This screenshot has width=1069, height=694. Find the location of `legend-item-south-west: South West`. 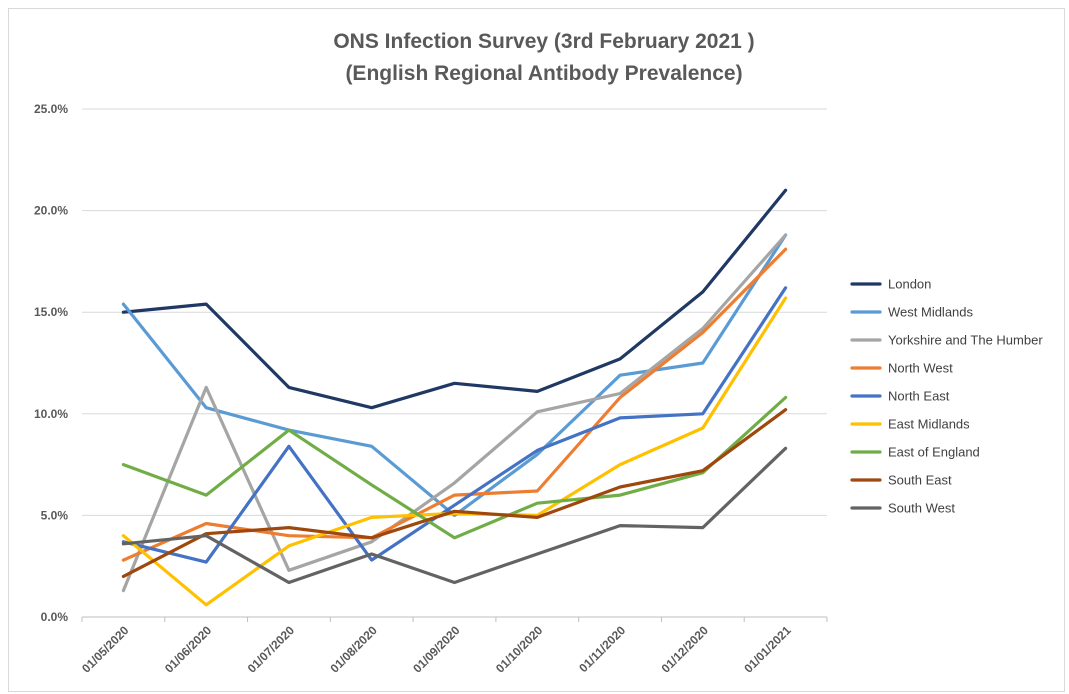

legend-item-south-west: South West is located at coordinates (902, 508).